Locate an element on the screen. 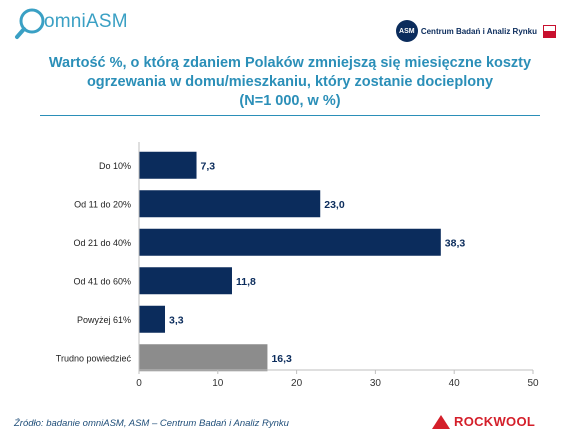  asm-badge: ASM is located at coordinates (406, 31).